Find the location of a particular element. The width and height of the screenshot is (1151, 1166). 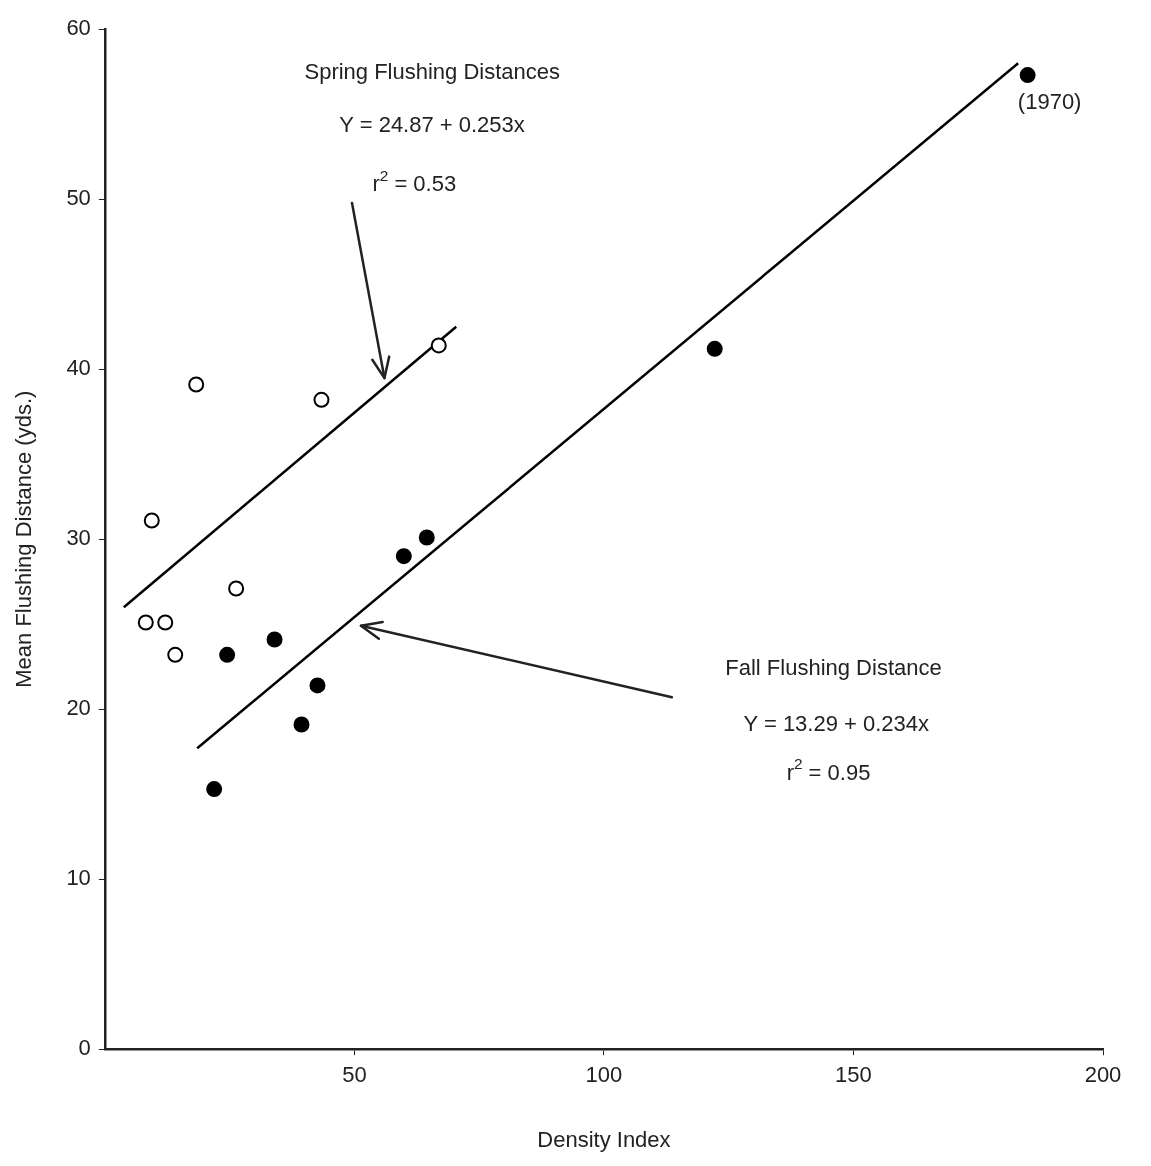

annotation: Y = 13.29 + 0.234x is located at coordinates (836, 723).